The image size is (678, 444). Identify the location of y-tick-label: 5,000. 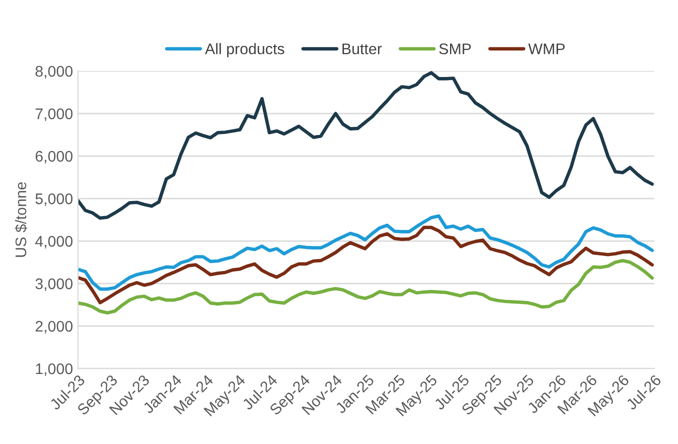
(54, 199).